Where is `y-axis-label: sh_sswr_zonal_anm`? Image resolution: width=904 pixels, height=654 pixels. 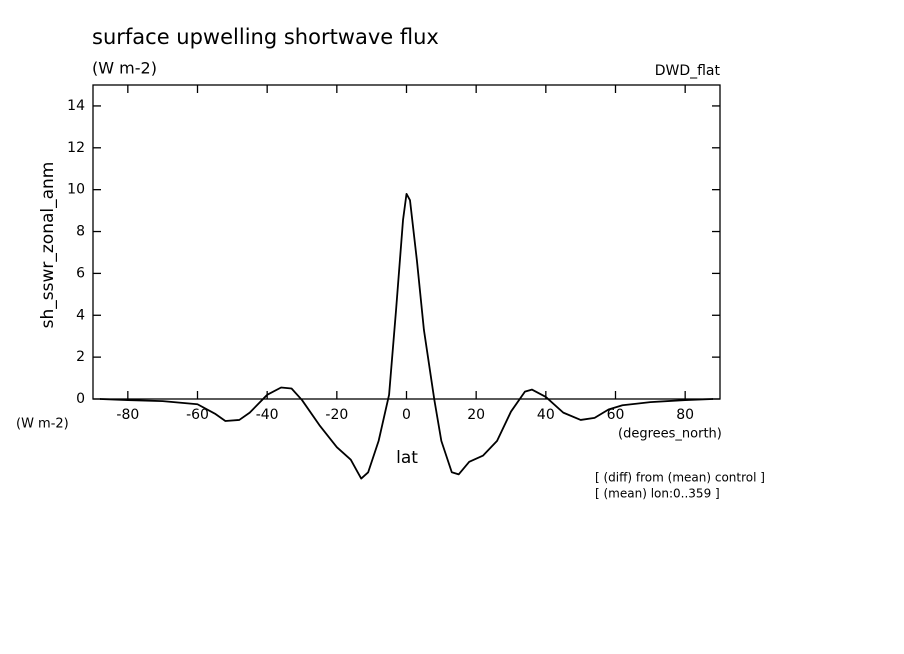
y-axis-label: sh_sswr_zonal_anm is located at coordinates (48, 245).